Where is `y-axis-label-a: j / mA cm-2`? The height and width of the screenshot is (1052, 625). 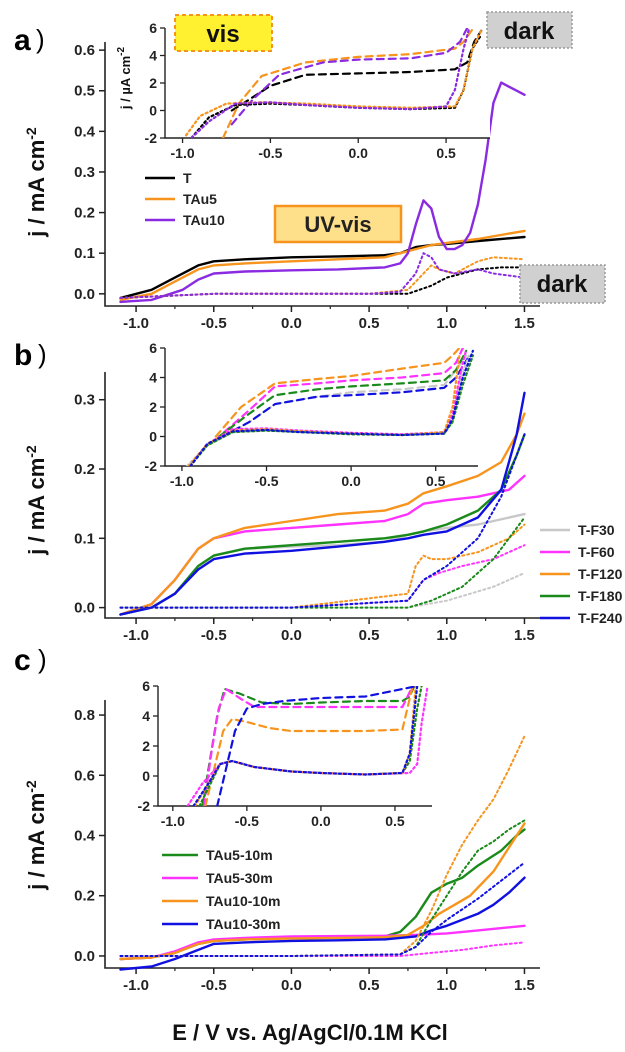 y-axis-label-a: j / mA cm-2 is located at coordinates (36, 182).